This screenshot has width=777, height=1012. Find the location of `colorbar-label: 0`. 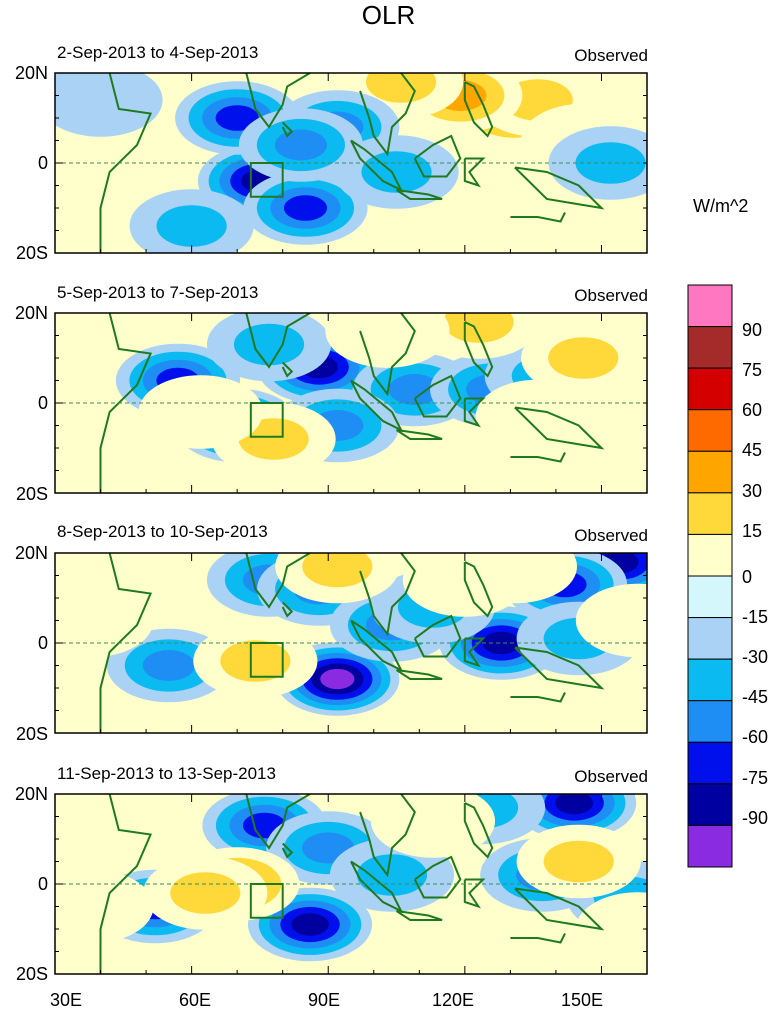

colorbar-label: 0 is located at coordinates (747, 577).